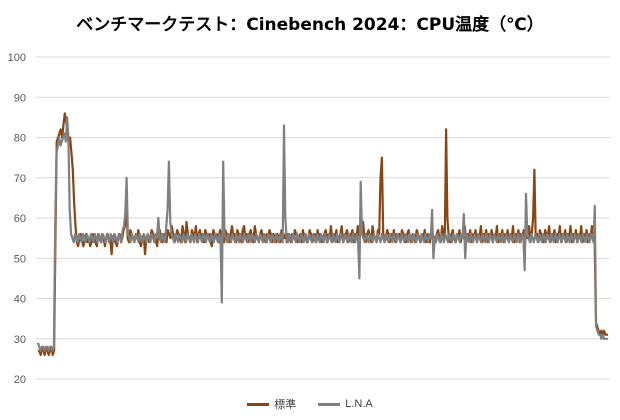  Describe the element at coordinates (285, 405) in the screenshot. I see `legend-label-standard: 標準` at that location.